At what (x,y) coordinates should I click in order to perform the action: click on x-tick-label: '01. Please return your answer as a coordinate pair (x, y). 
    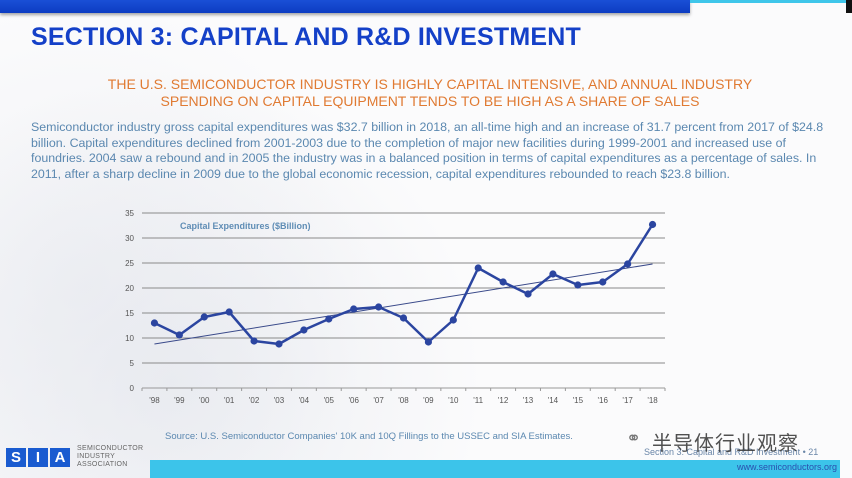
    Looking at the image, I should click on (229, 400).